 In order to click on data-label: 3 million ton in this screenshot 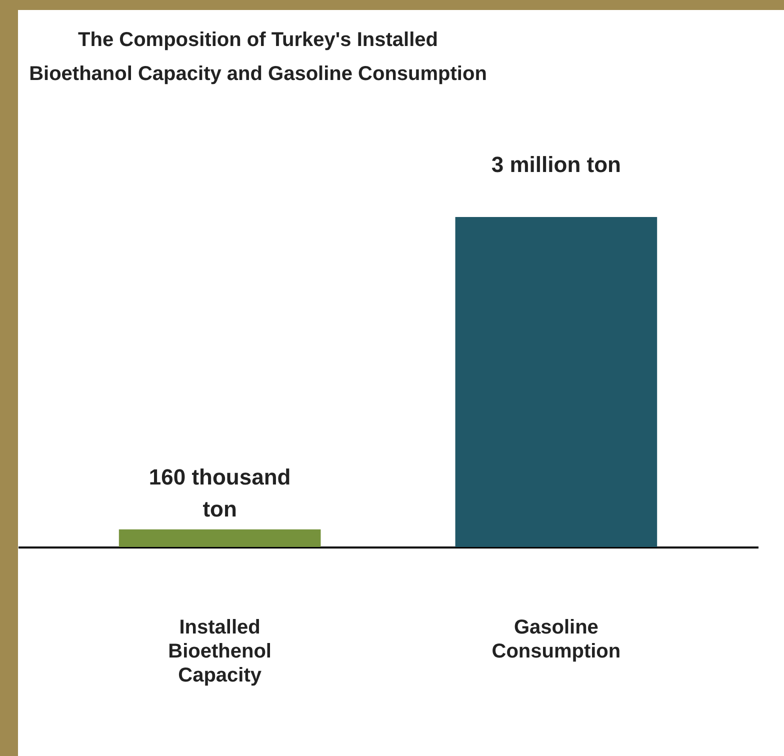, I will do `click(556, 164)`.